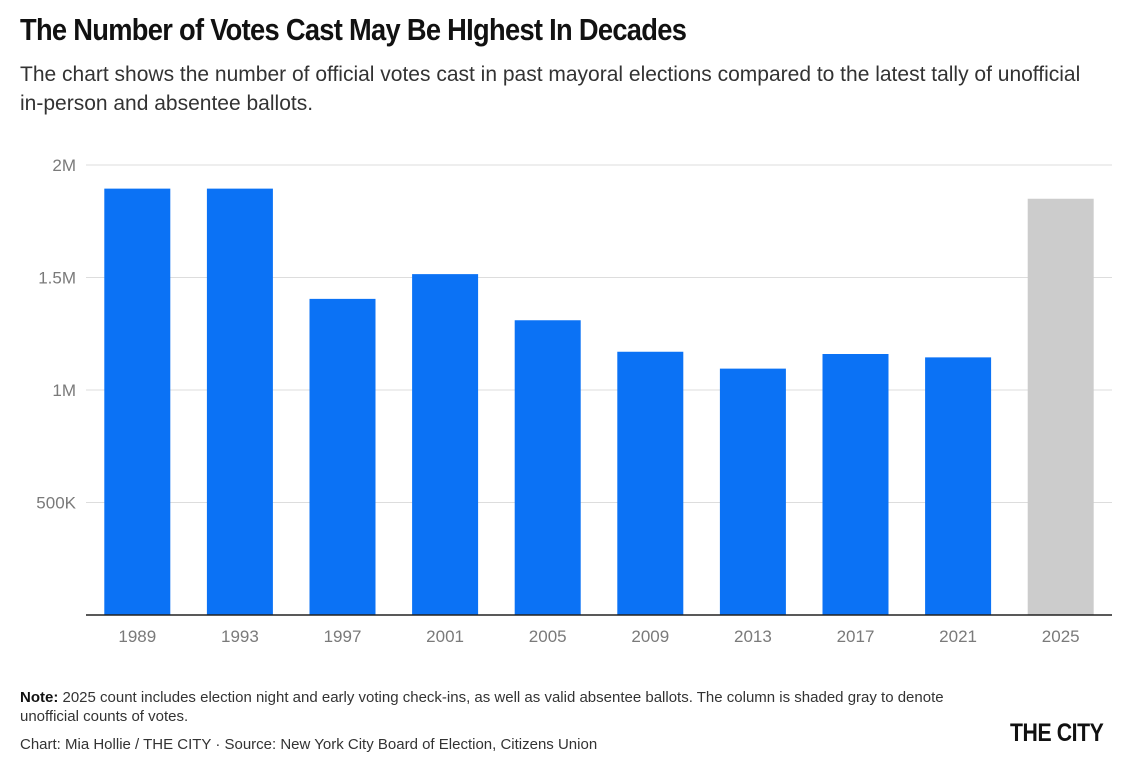  I want to click on x-tick-label: 2025, so click(1061, 636).